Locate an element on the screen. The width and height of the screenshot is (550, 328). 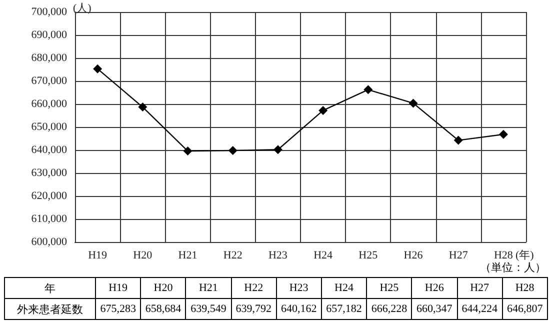
x-tick-label: H19 is located at coordinates (98, 256).